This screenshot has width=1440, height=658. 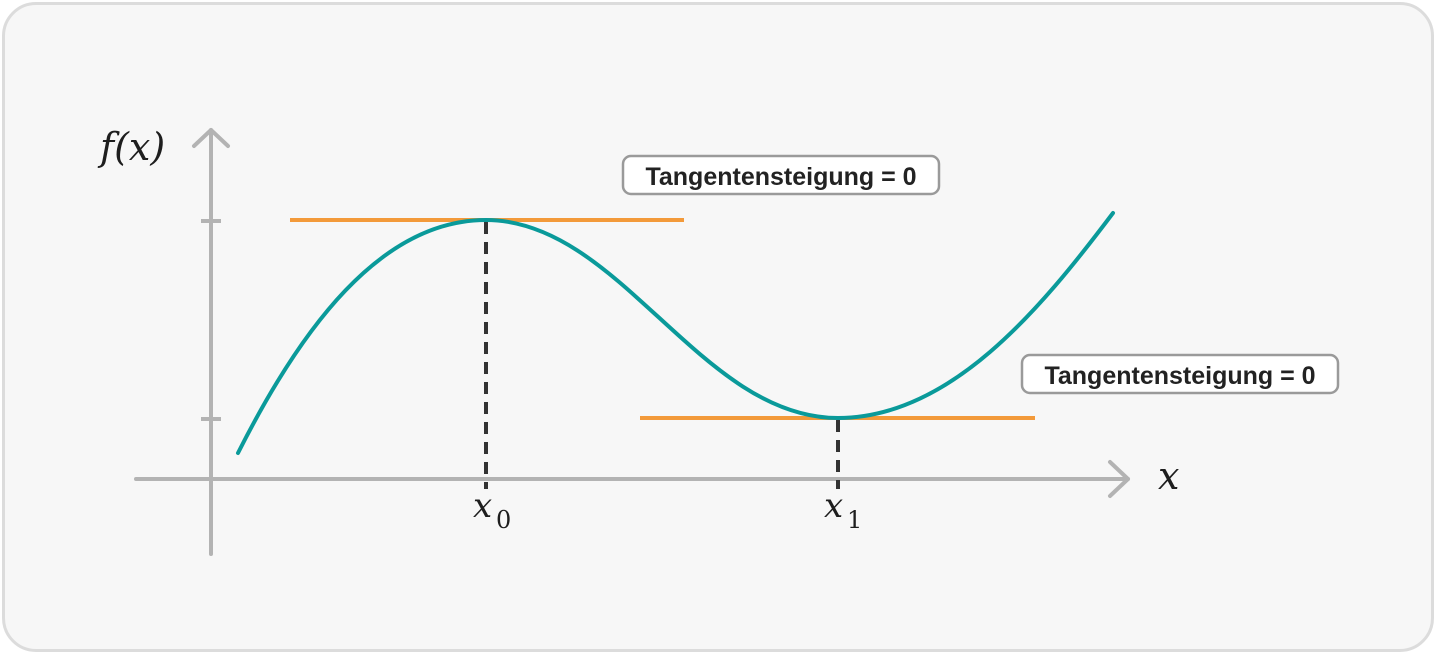 I want to click on point-label-x0: x 0, so click(x=492, y=510).